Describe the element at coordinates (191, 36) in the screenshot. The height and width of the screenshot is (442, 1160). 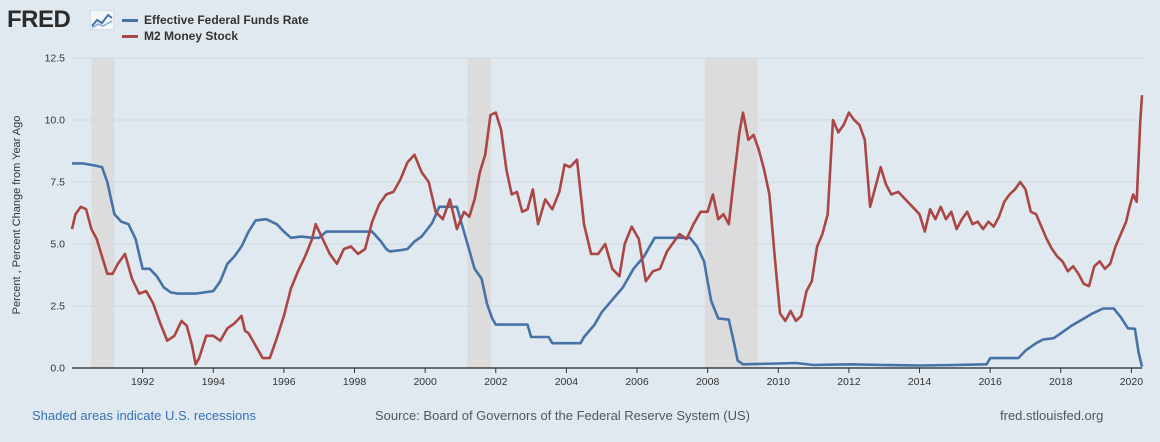
I see `legend-label-m2: M2 Money Stock` at that location.